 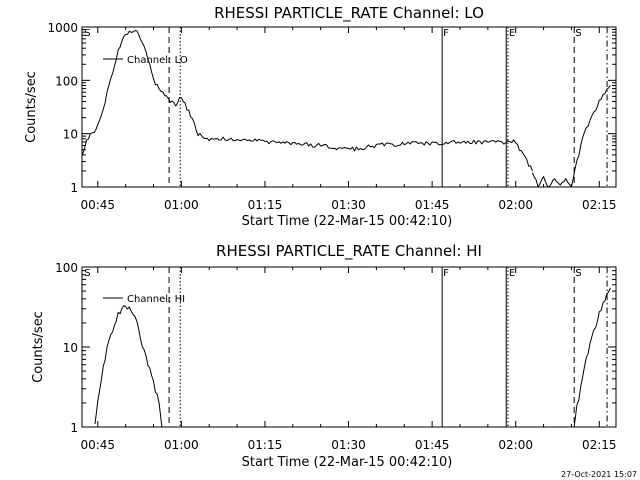 What do you see at coordinates (265, 445) in the screenshot?
I see `x-tick-label-1-2: 01:15` at bounding box center [265, 445].